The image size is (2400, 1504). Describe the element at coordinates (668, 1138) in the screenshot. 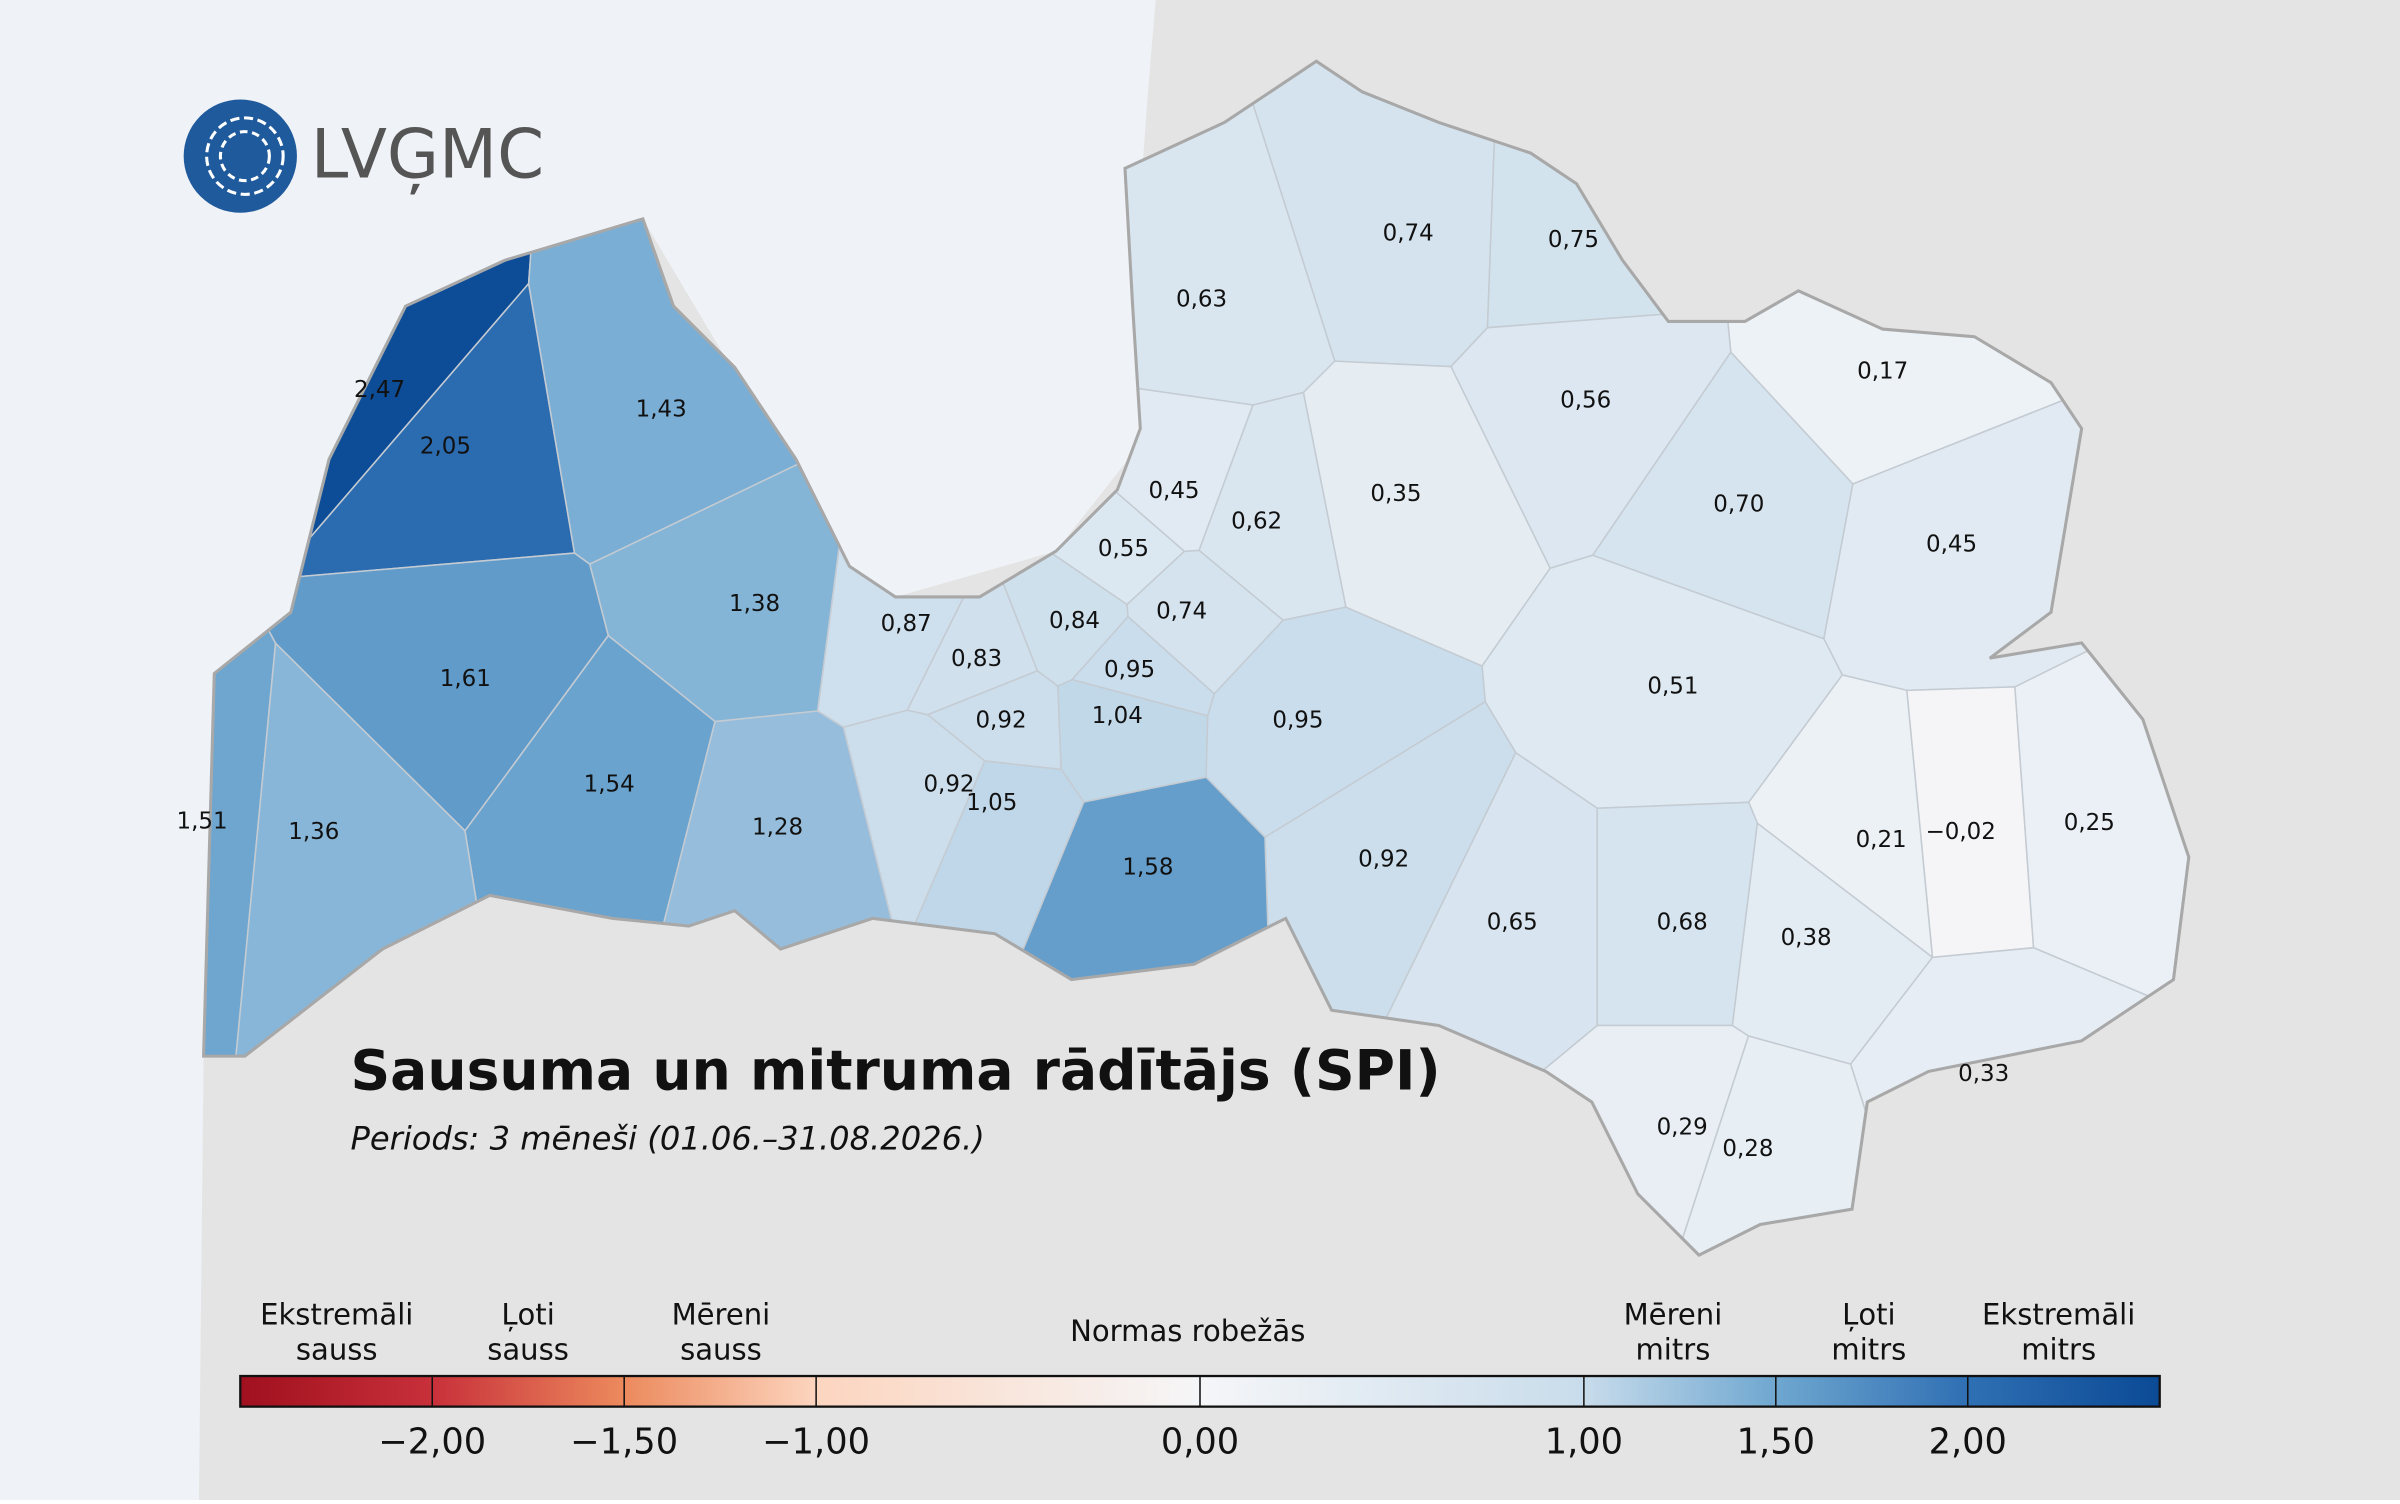

I see `subtitle: Periods: 3 mēneši (01.06.–31.08.2026.)` at that location.